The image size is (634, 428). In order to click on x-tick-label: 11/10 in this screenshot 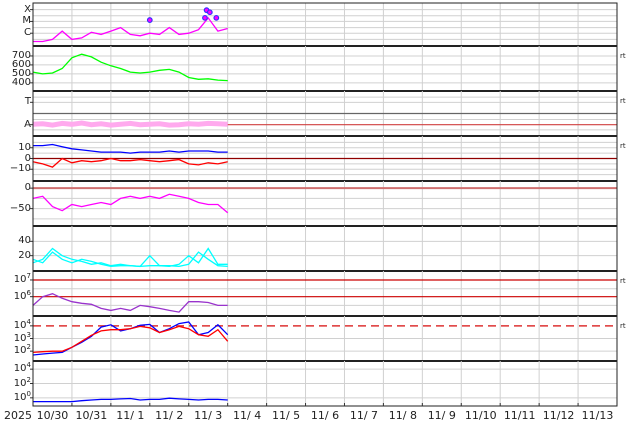, I will do `click(481, 415)`.